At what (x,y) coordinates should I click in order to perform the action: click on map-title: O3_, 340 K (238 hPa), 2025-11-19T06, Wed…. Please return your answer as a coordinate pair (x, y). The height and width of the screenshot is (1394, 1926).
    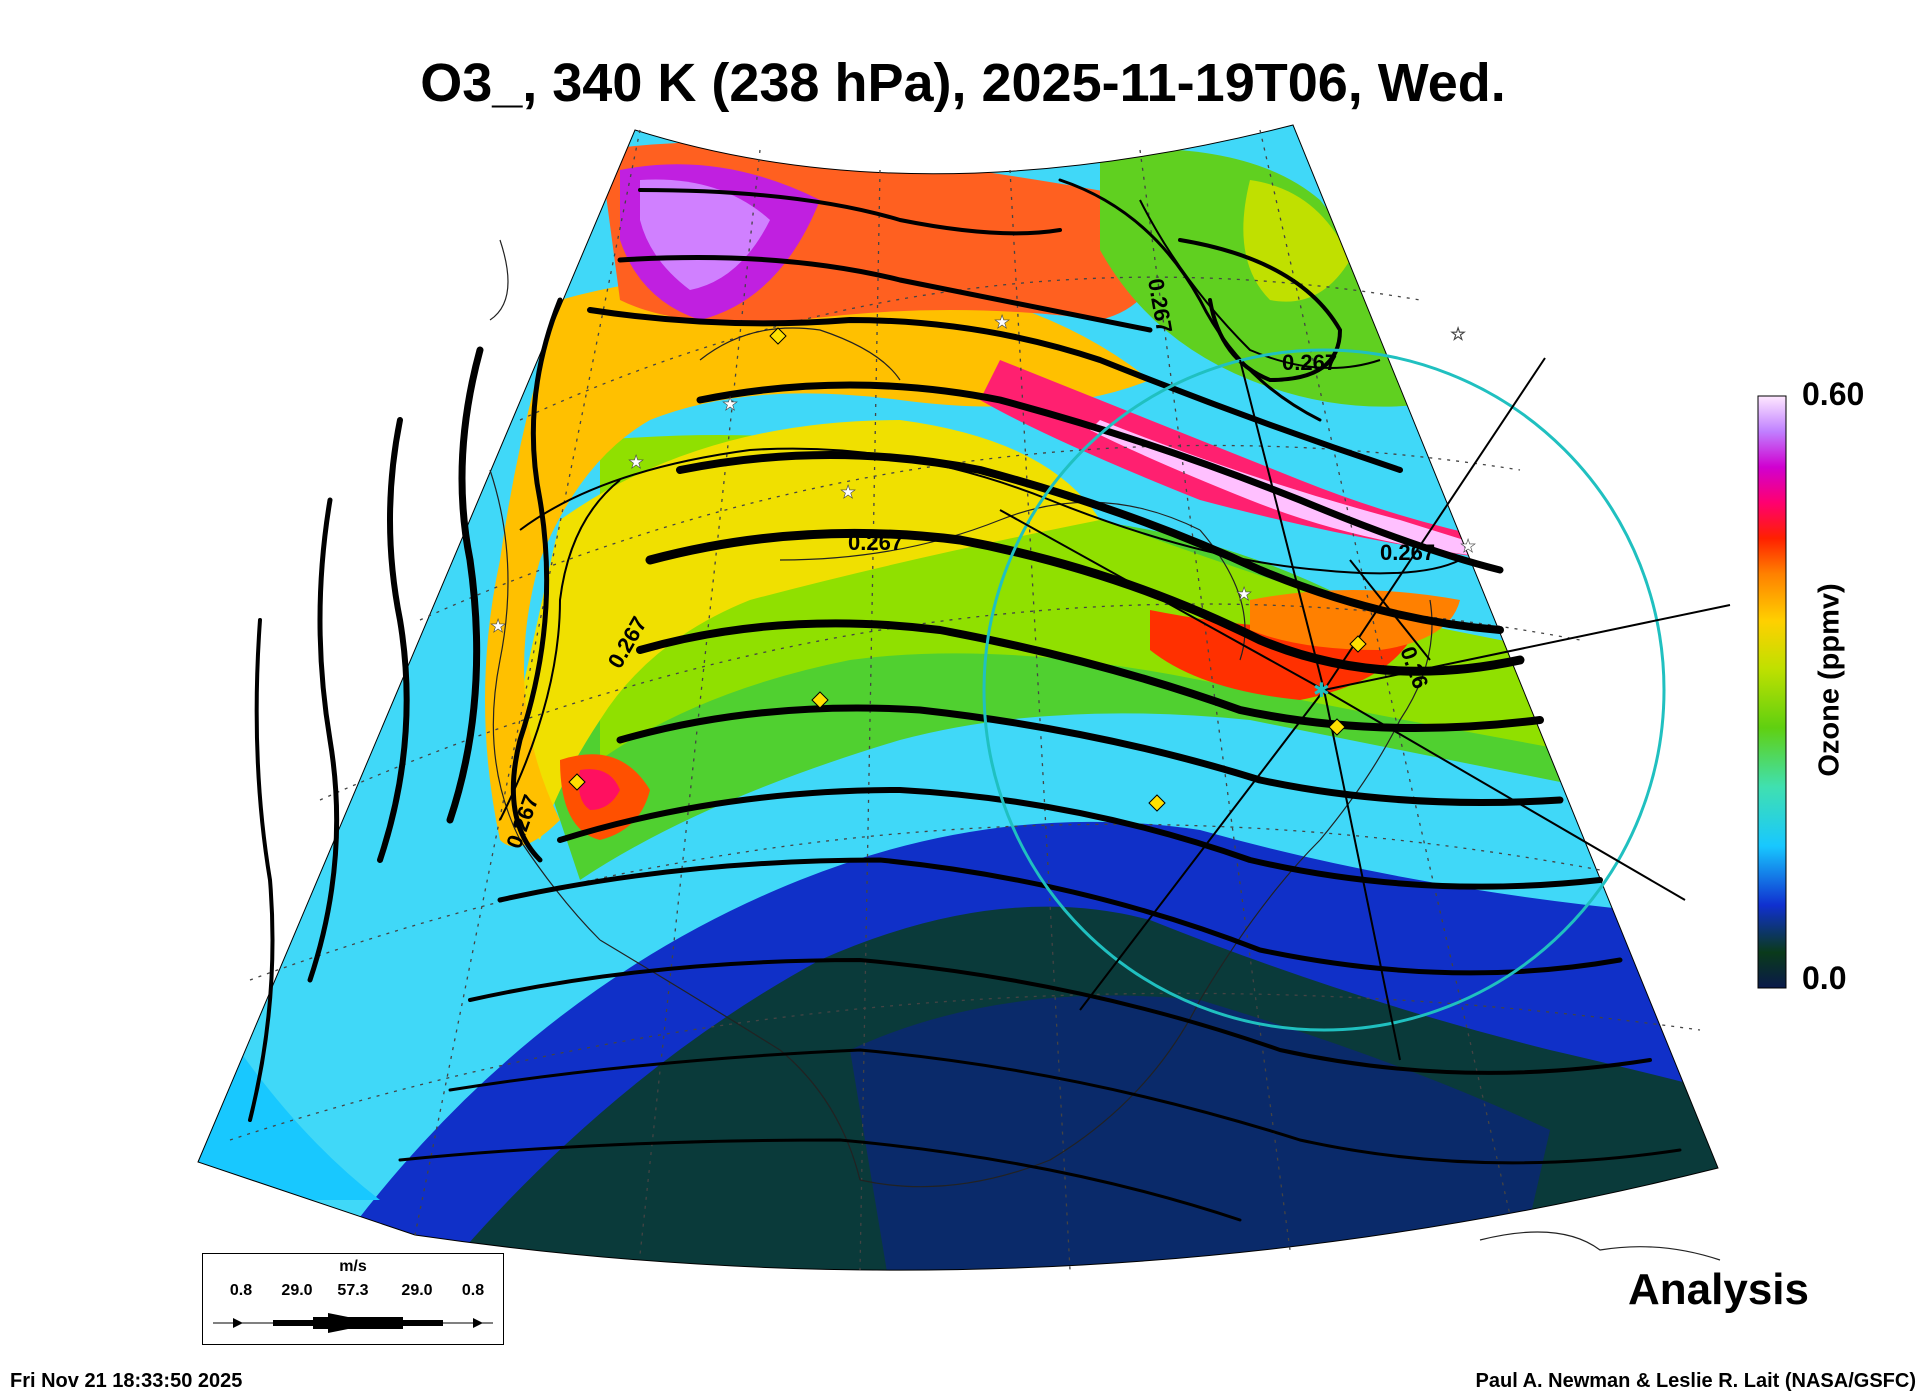
    Looking at the image, I should click on (963, 83).